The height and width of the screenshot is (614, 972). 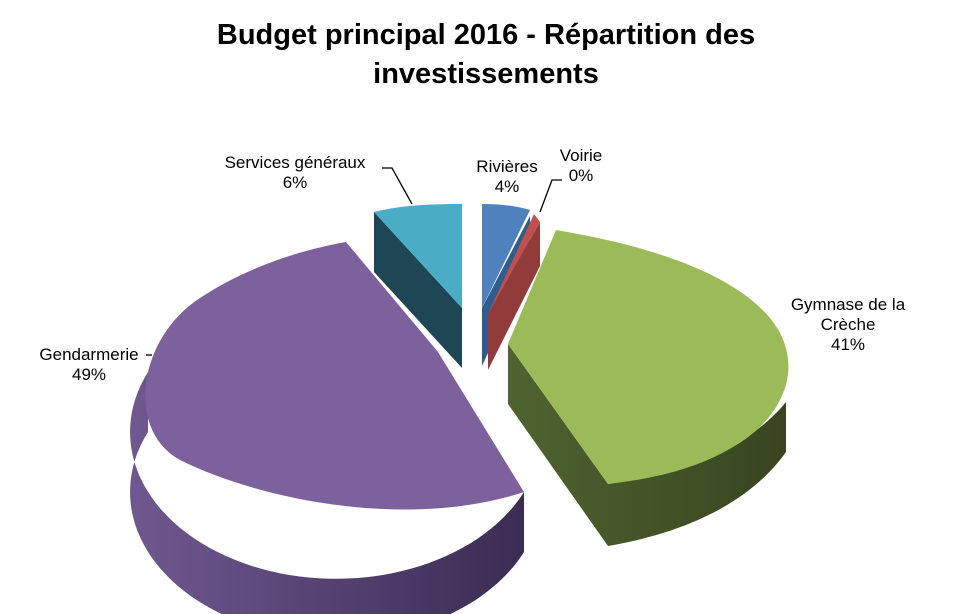 I want to click on leader-line-services, so click(x=397, y=186).